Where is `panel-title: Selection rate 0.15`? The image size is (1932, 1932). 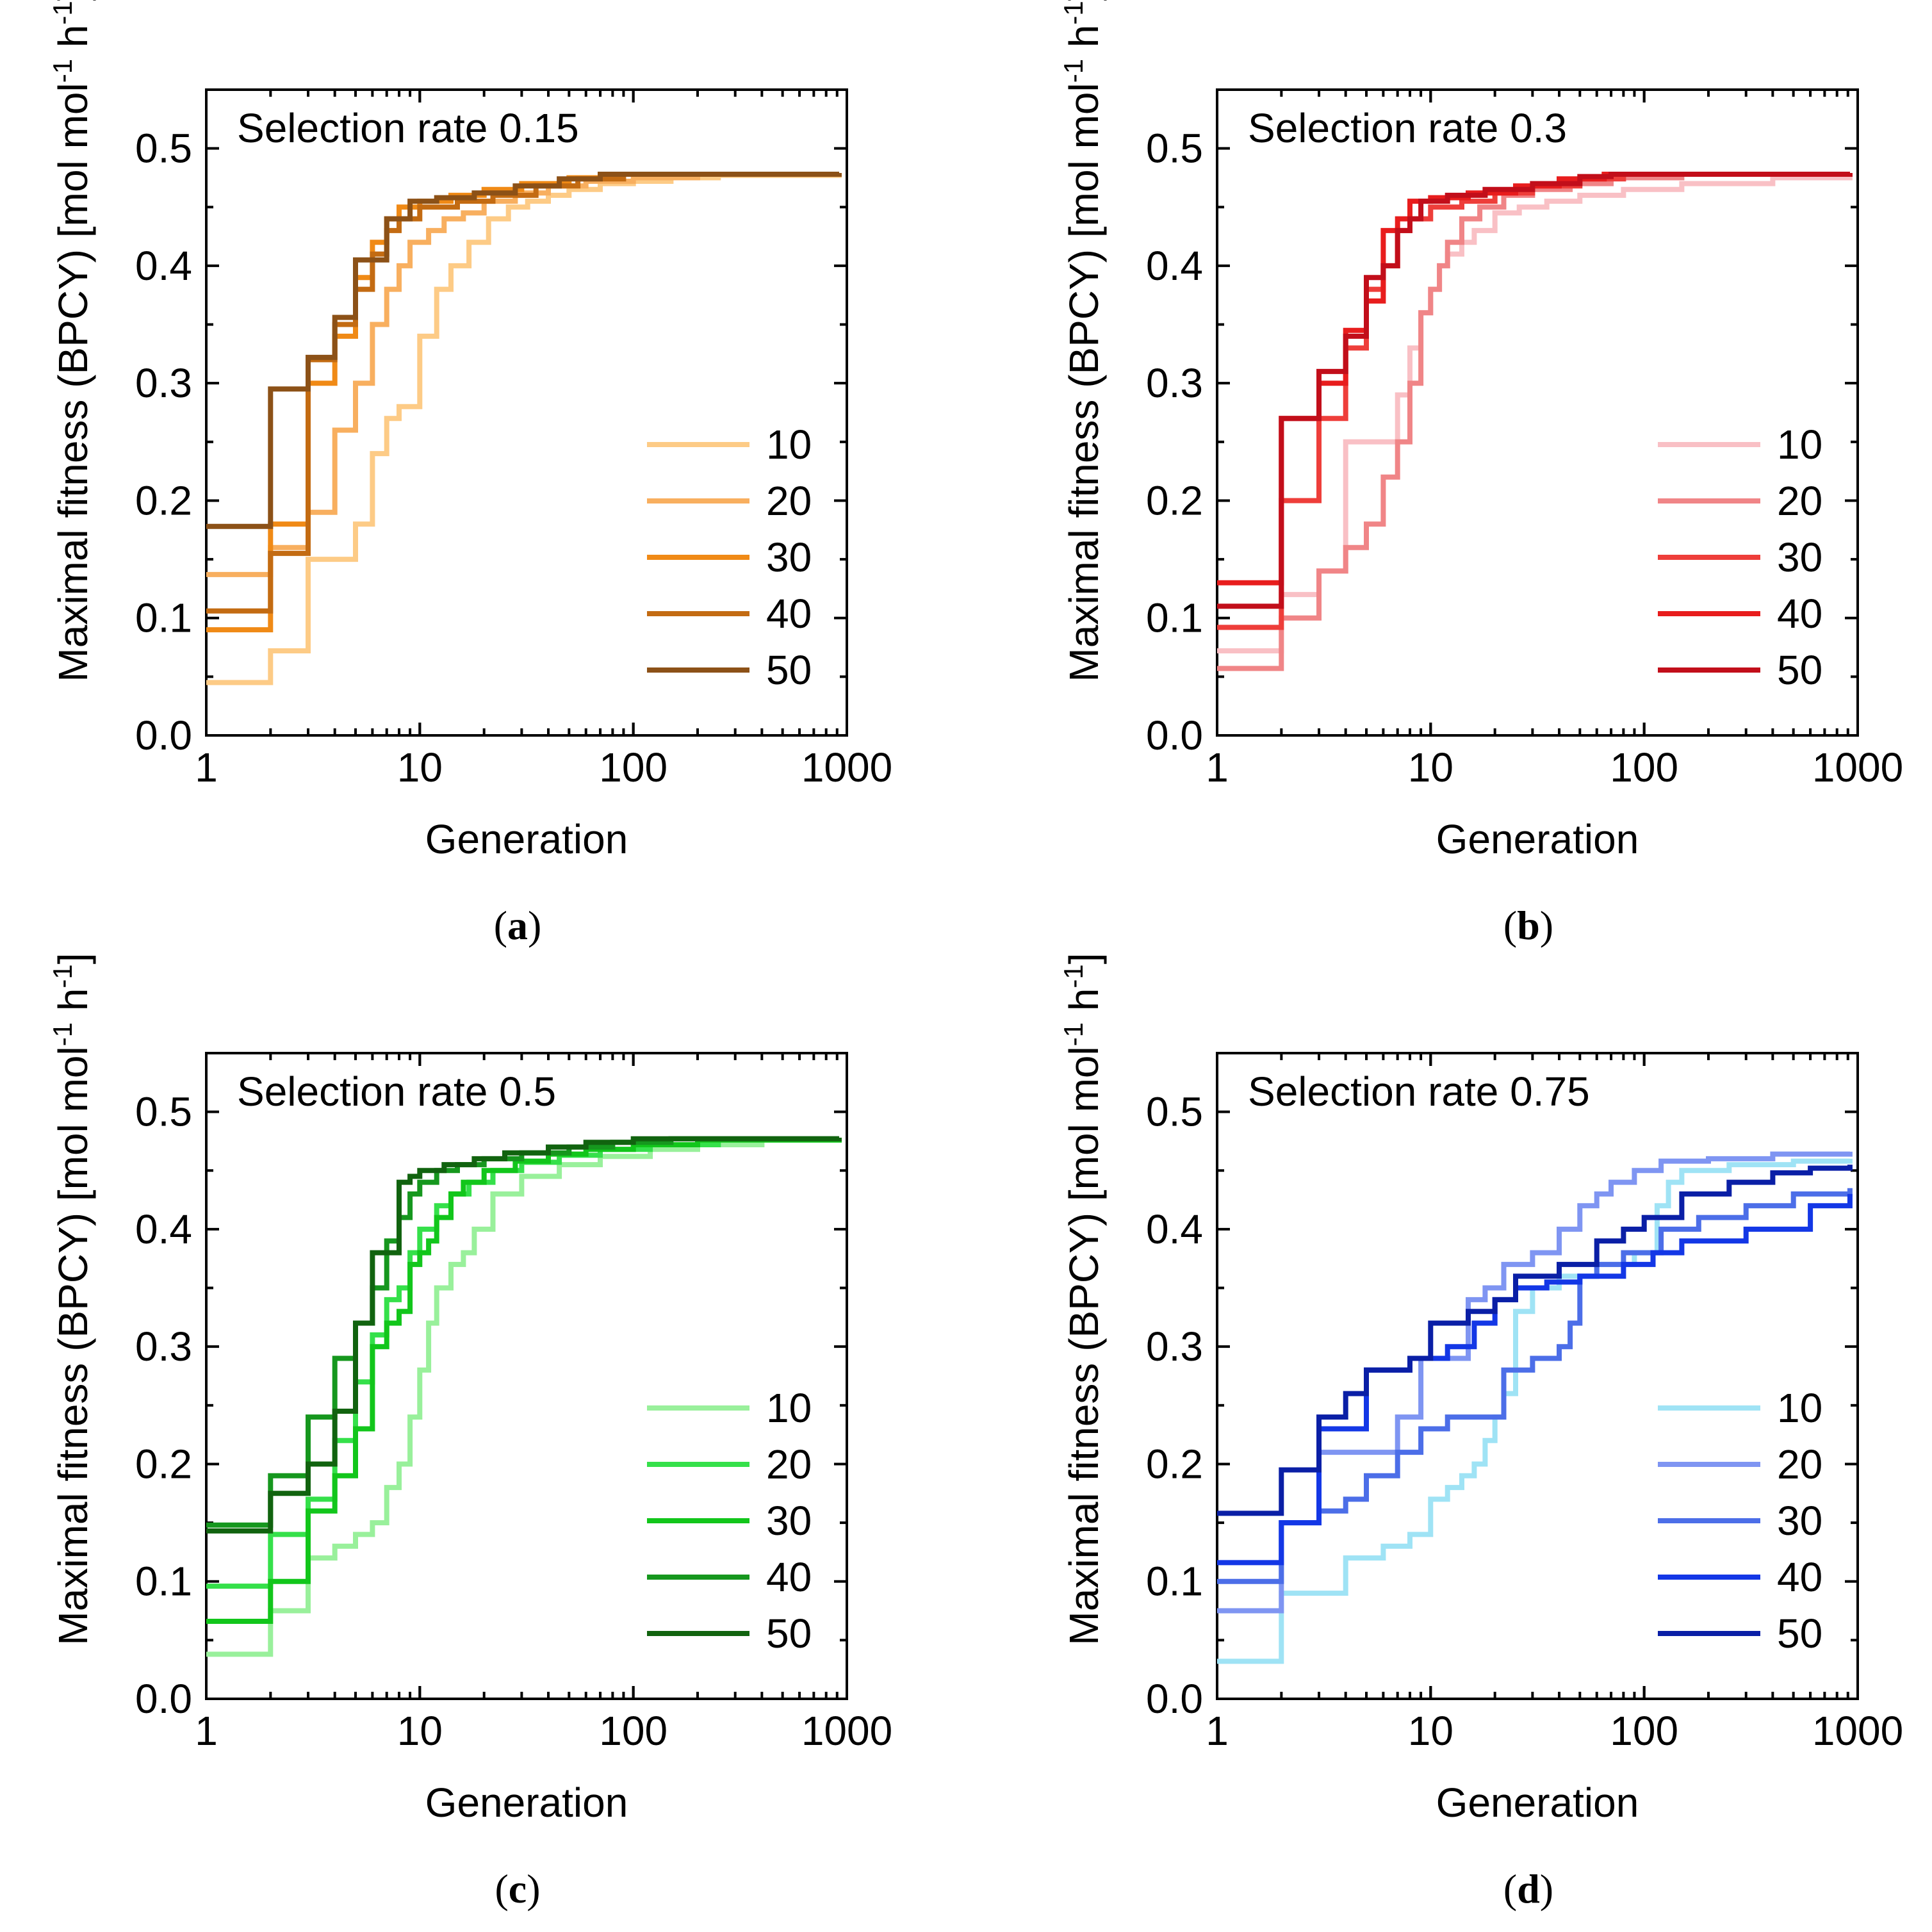
panel-title: Selection rate 0.15 is located at coordinates (408, 128).